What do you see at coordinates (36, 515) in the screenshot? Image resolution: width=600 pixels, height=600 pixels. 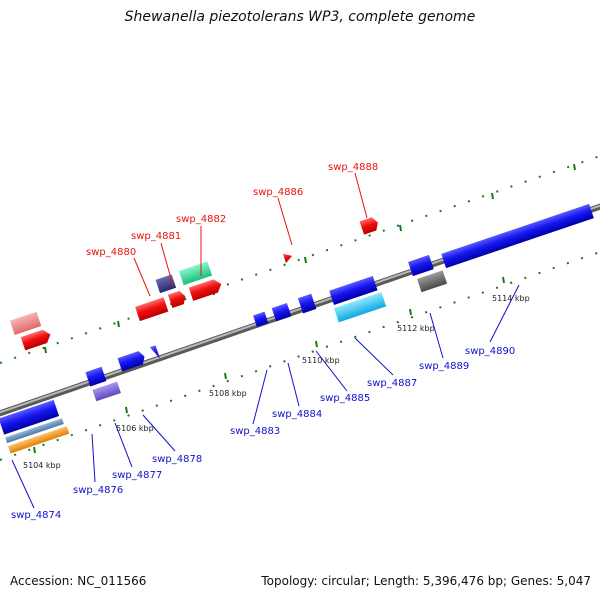 I see `gene-label: swp_4874` at bounding box center [36, 515].